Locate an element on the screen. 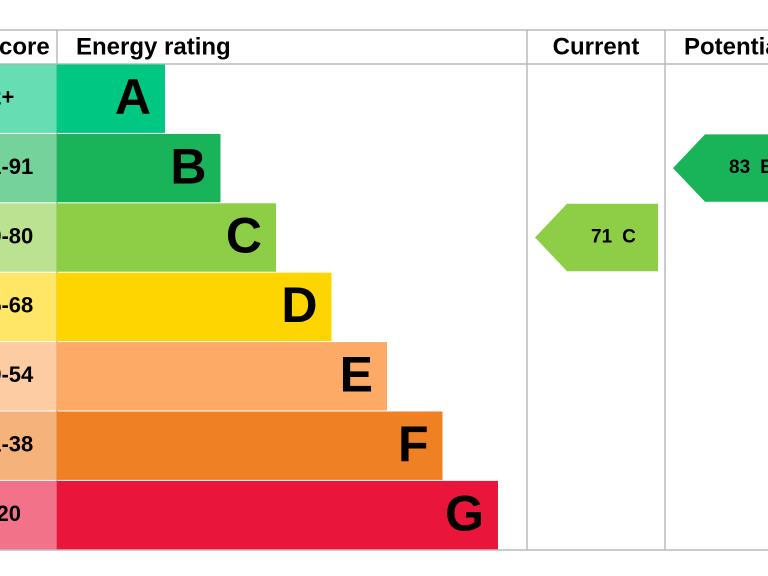 This screenshot has height=576, width=768. current-header: Current is located at coordinates (596, 46).